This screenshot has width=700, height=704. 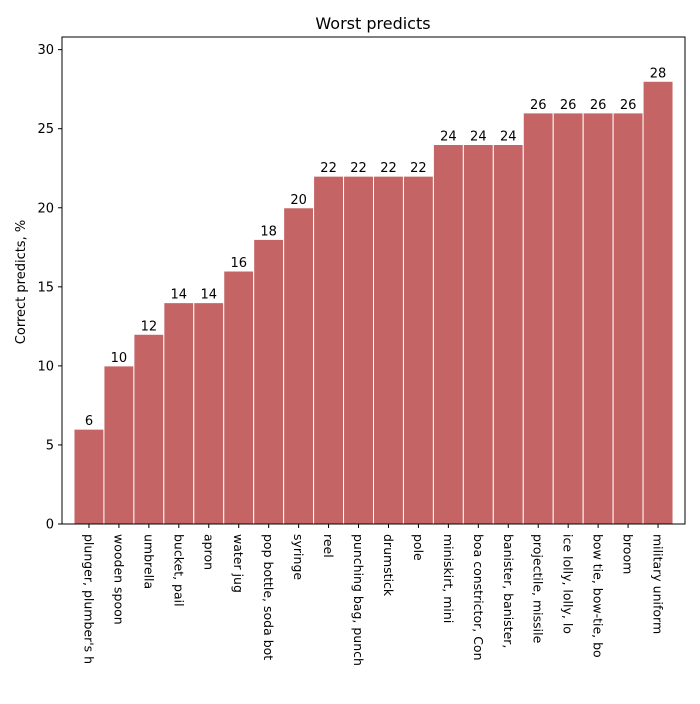 I want to click on bar-value-label: 12, so click(x=149, y=326).